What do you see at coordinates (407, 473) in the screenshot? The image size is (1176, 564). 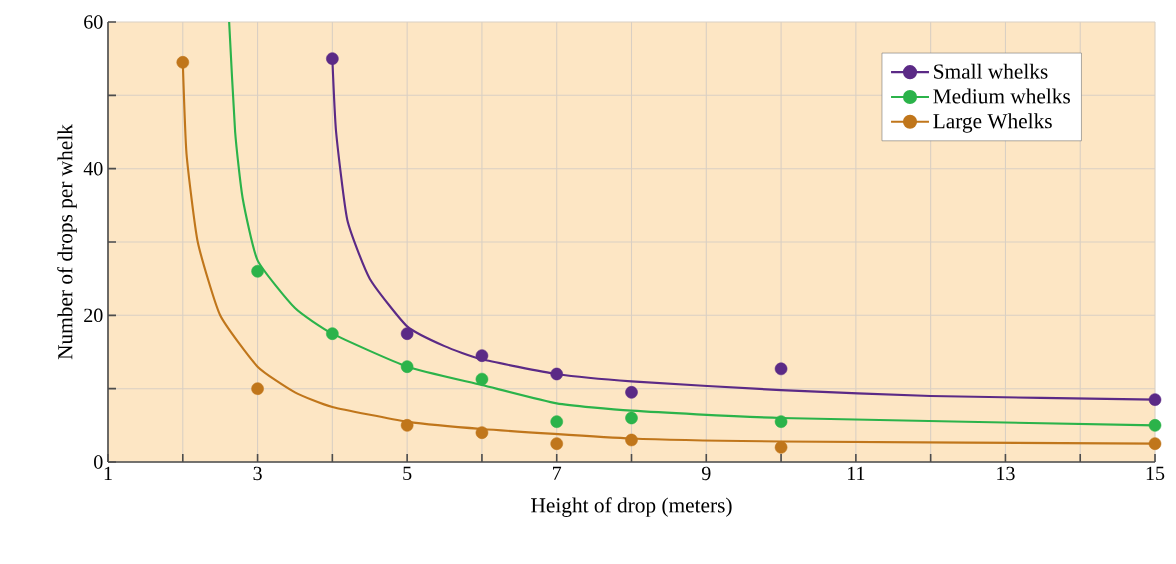 I see `x-tick-label: 5` at bounding box center [407, 473].